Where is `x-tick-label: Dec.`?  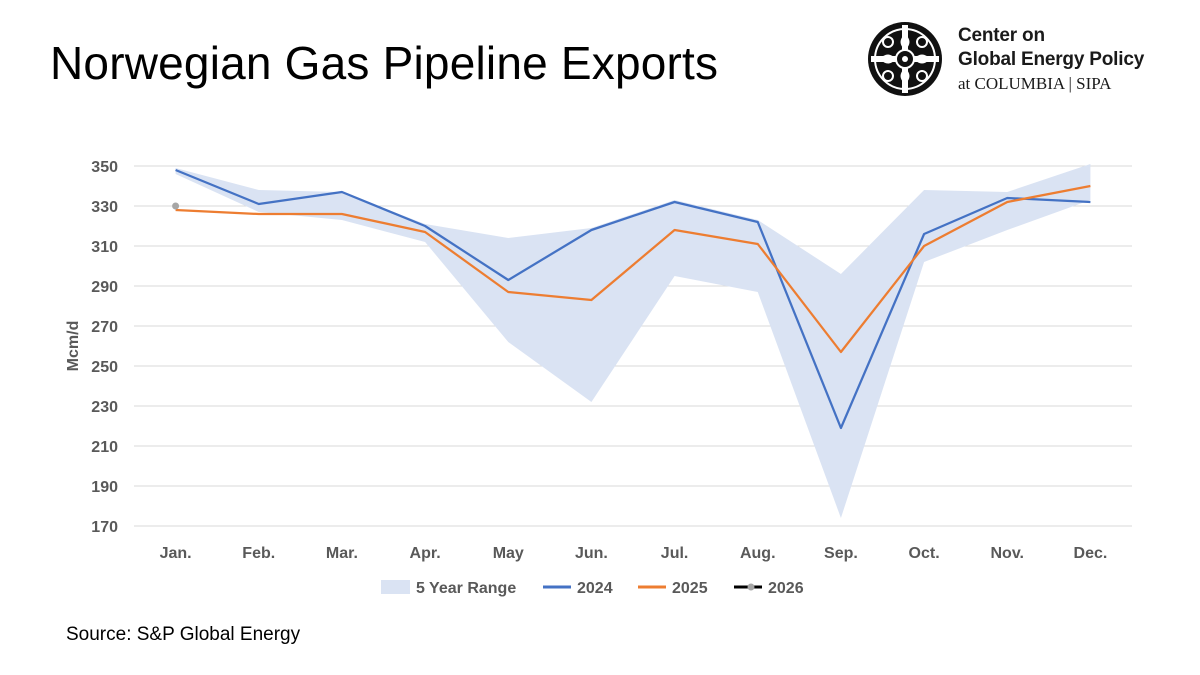
x-tick-label: Dec. is located at coordinates (1091, 553).